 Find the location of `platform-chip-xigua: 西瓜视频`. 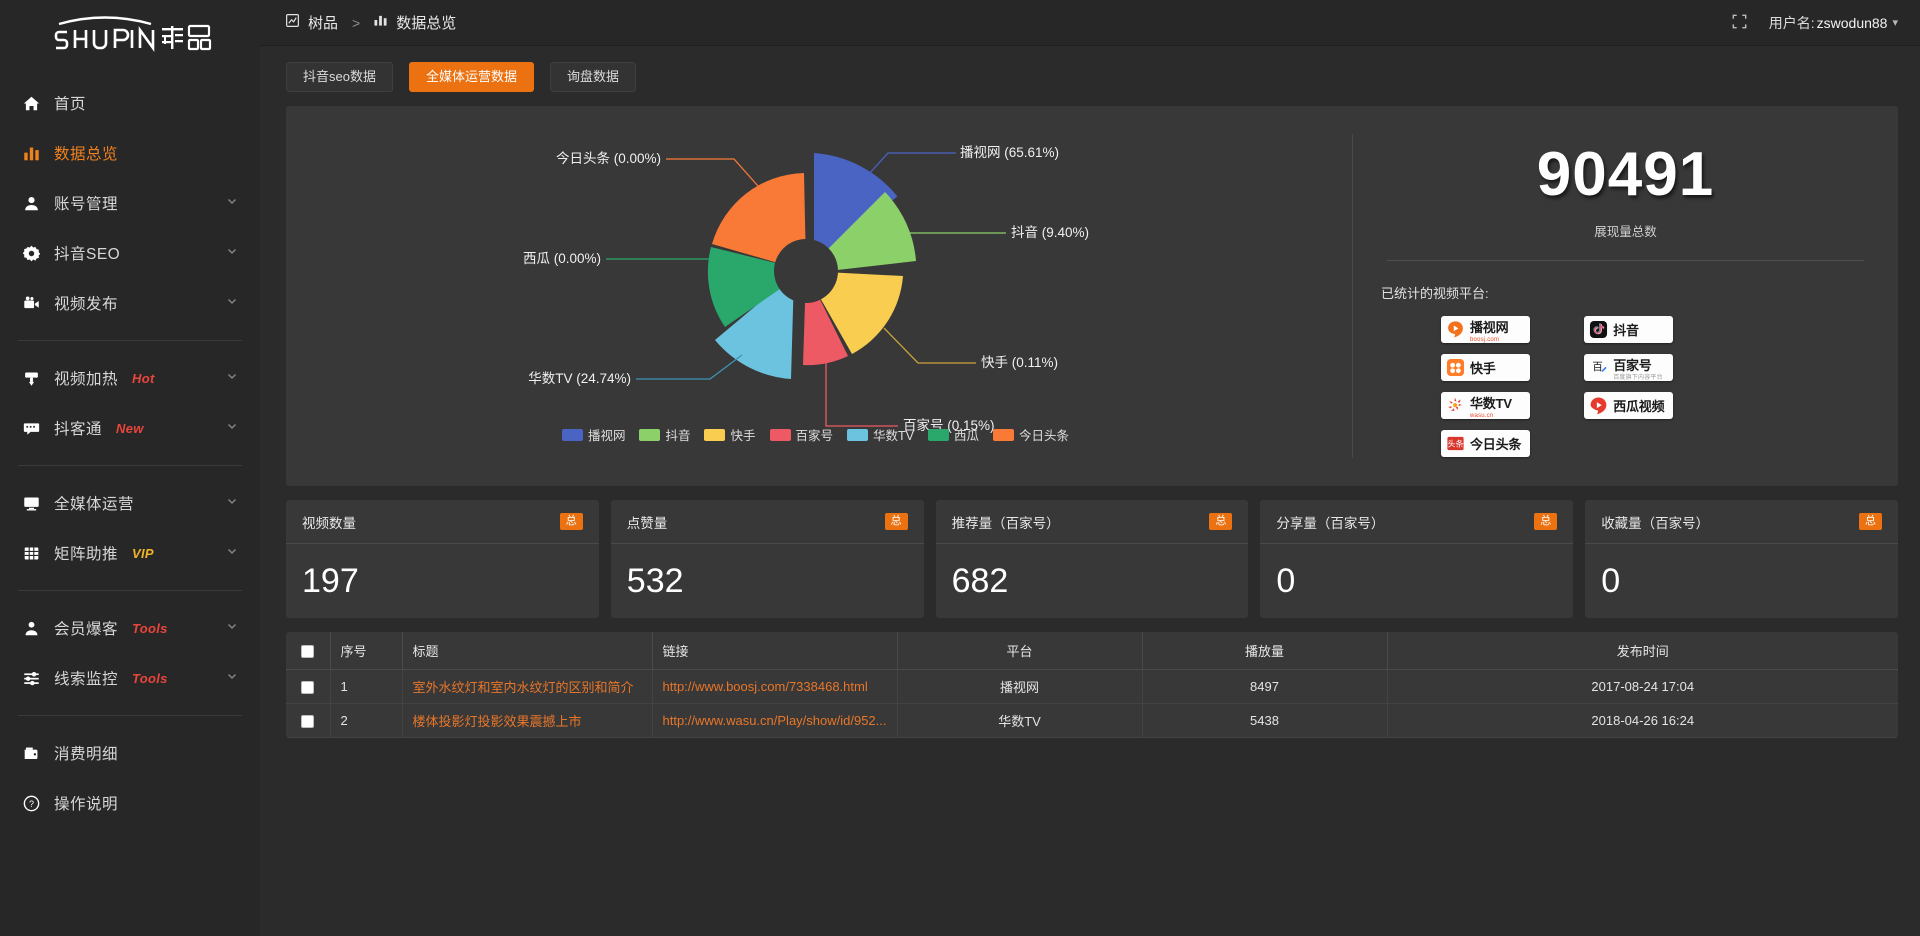

platform-chip-xigua: 西瓜视频 is located at coordinates (1629, 406).